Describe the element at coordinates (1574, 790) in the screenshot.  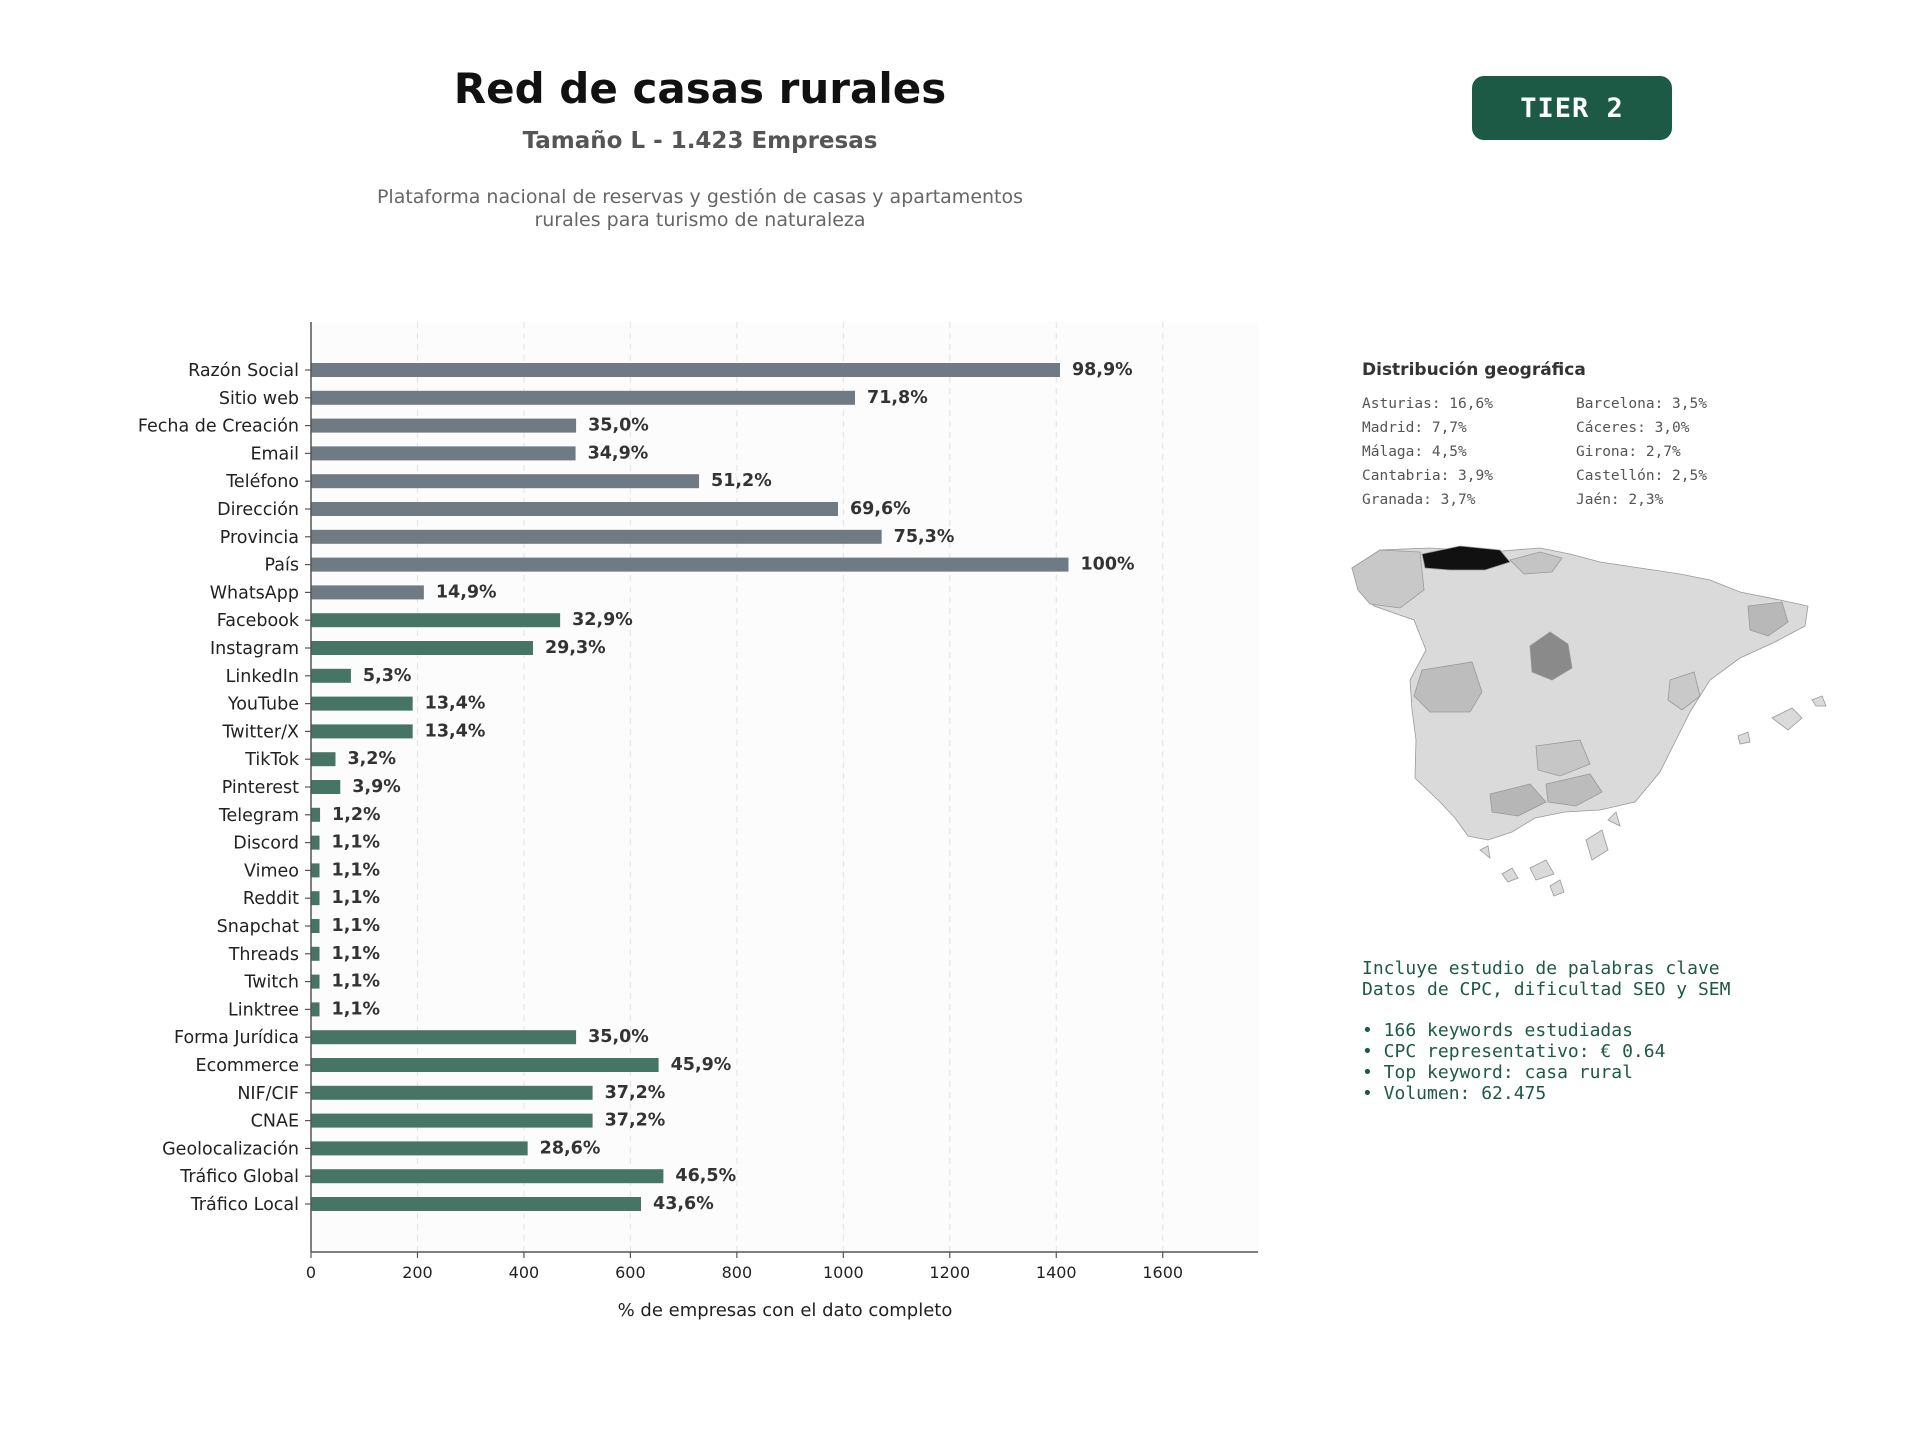
I see `map-region-granada` at that location.